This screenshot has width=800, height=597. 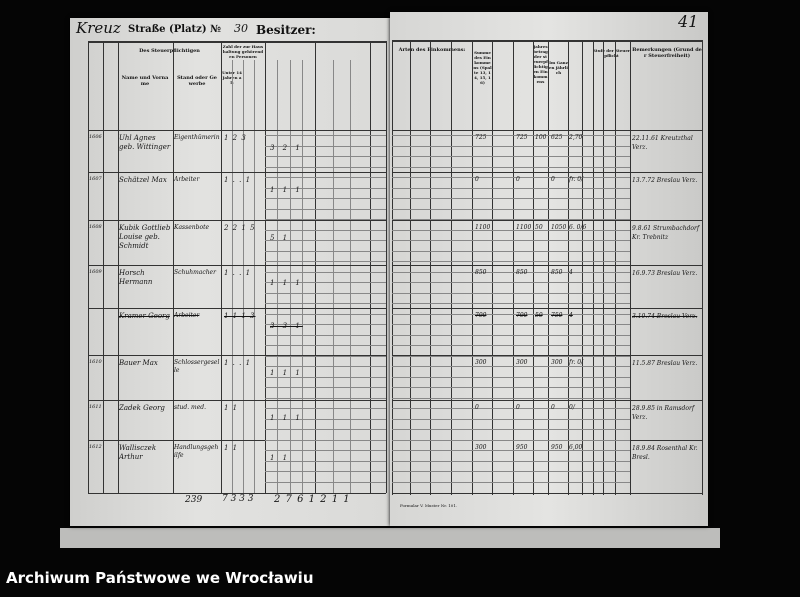 I want to click on taxpayer-group-header: Des Steuerpflichtigen, so click(x=169, y=51).